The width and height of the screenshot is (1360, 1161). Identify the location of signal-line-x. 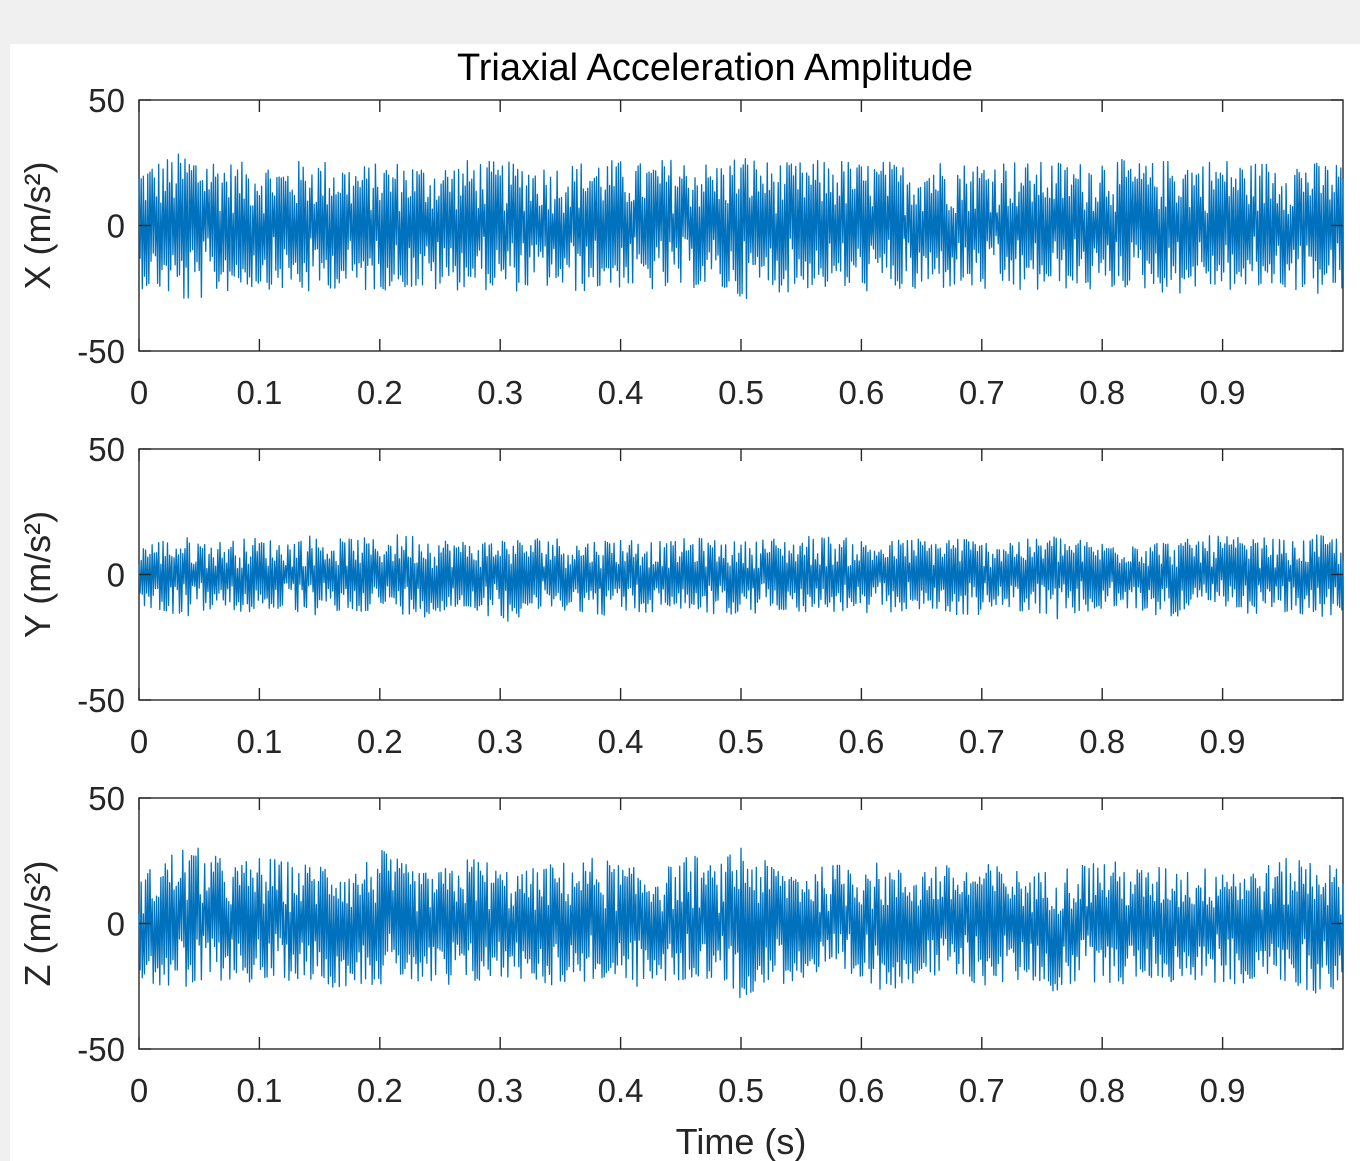
(741, 226).